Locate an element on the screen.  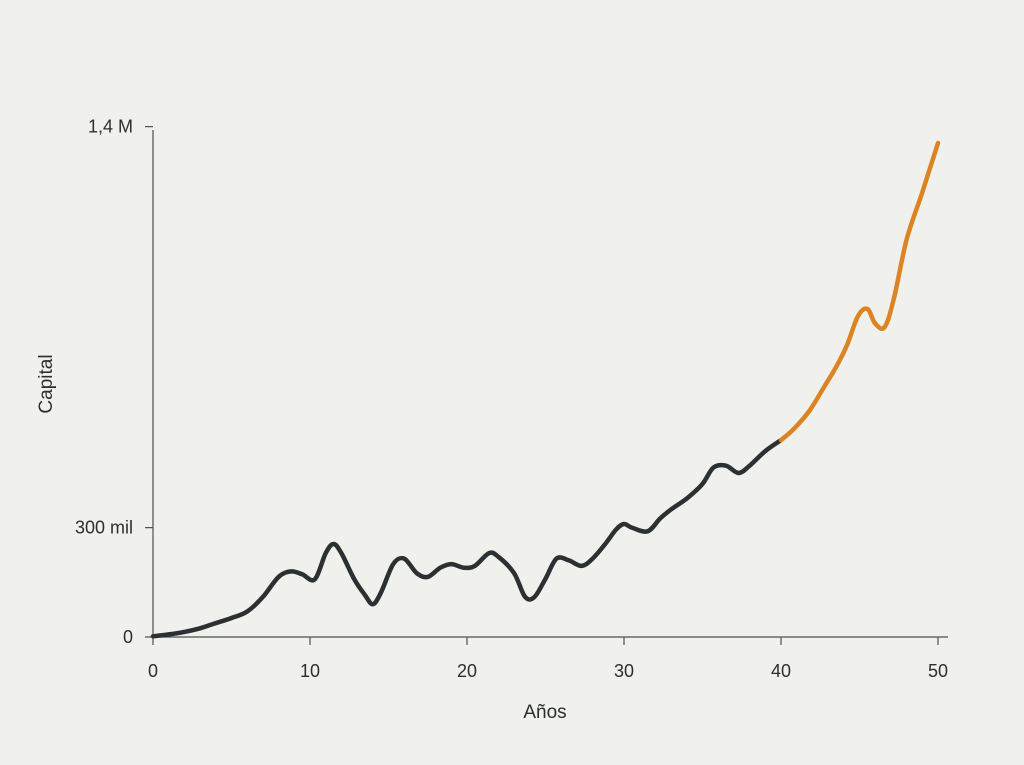
y-tick-label: 300 mil is located at coordinates (104, 528).